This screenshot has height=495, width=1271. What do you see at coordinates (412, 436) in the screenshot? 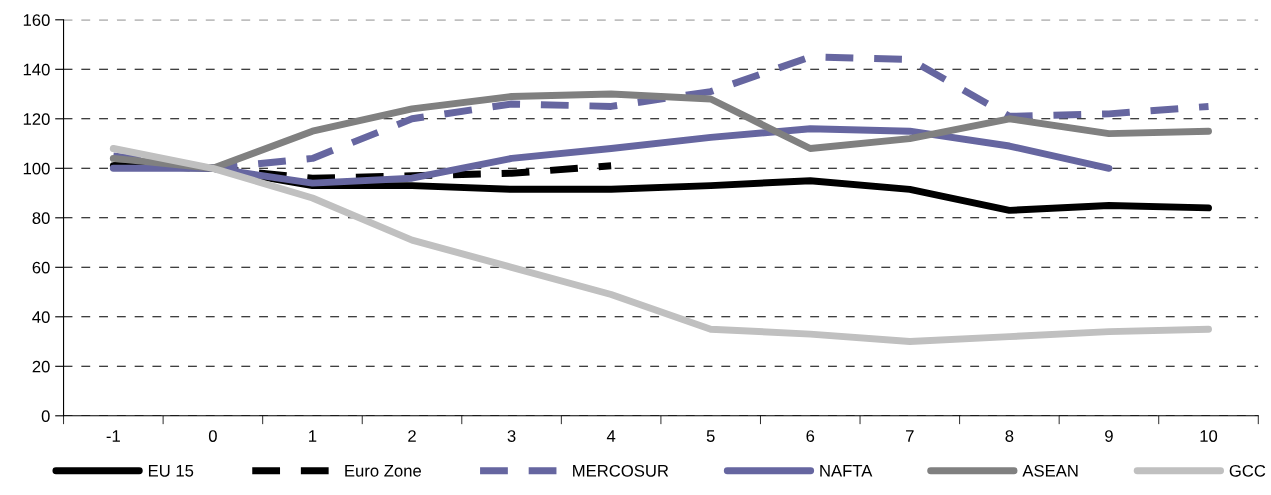
I see `x-tick-label: 2` at bounding box center [412, 436].